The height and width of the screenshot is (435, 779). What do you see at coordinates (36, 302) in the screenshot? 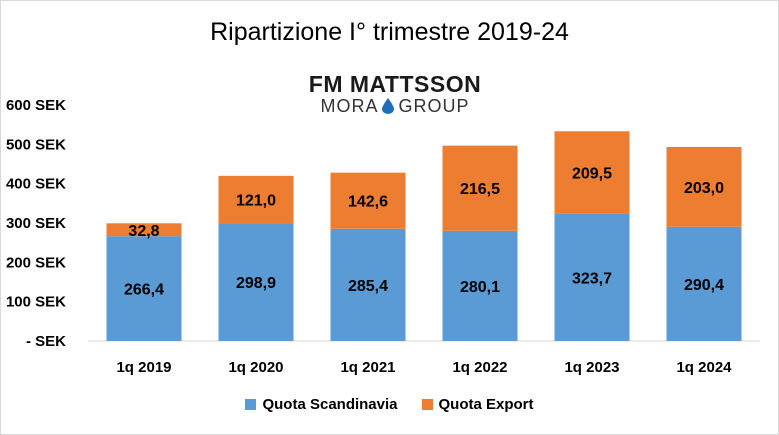
I see `y-tick-label: 100 SEK` at bounding box center [36, 302].